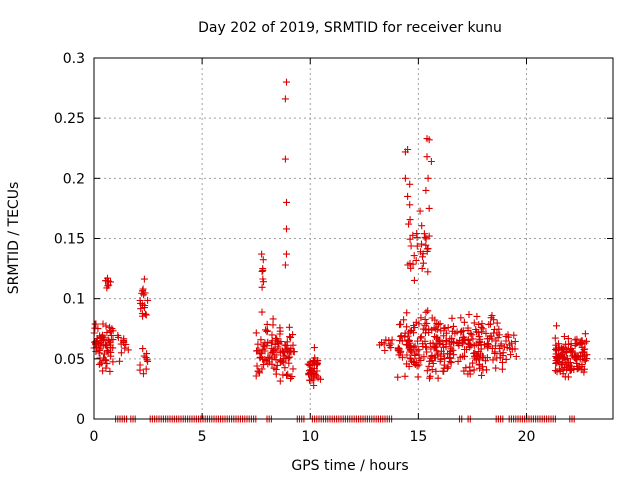 The width and height of the screenshot is (640, 480). What do you see at coordinates (418, 437) in the screenshot?
I see `x-tick-label: 15` at bounding box center [418, 437].